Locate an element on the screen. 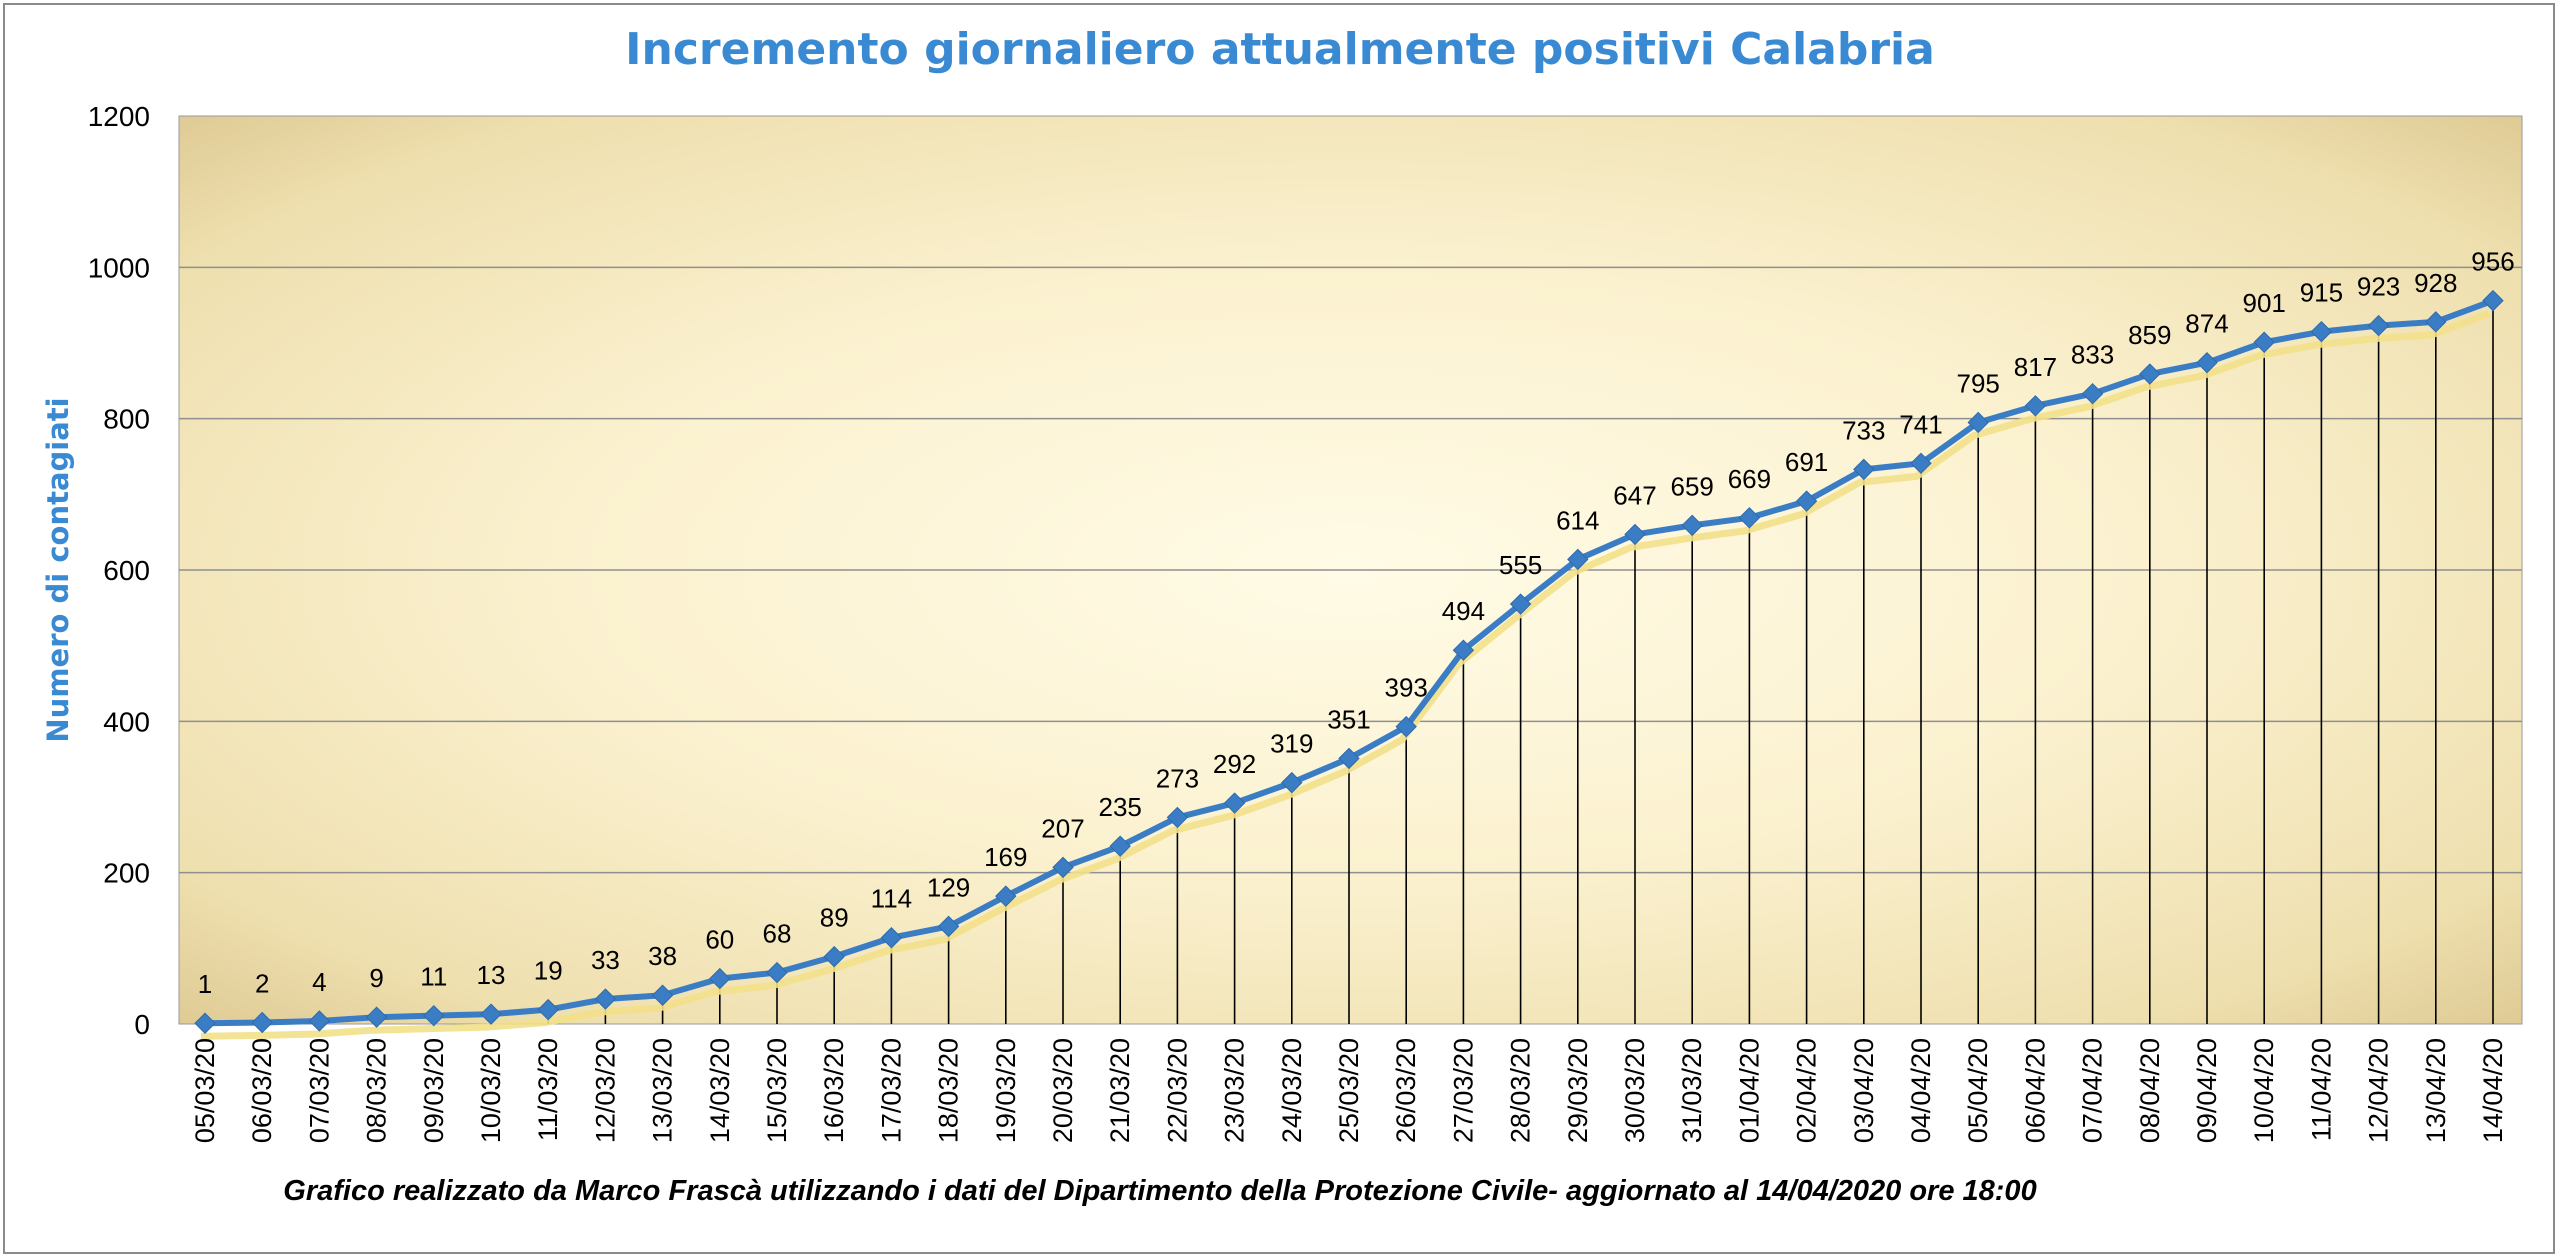 This screenshot has height=1259, width=2560. x-tick-label-01/04/20: 01/04/20 is located at coordinates (1749, 1090).